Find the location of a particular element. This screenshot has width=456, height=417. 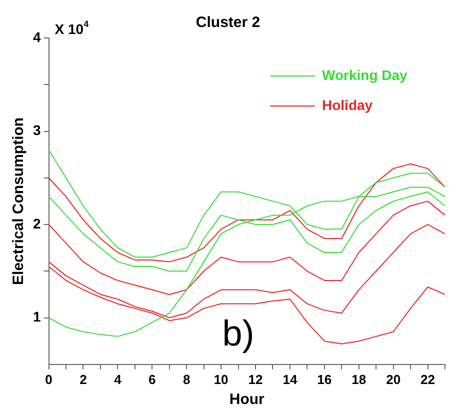

y-axis-title: Electrical Consumption is located at coordinates (19, 201).